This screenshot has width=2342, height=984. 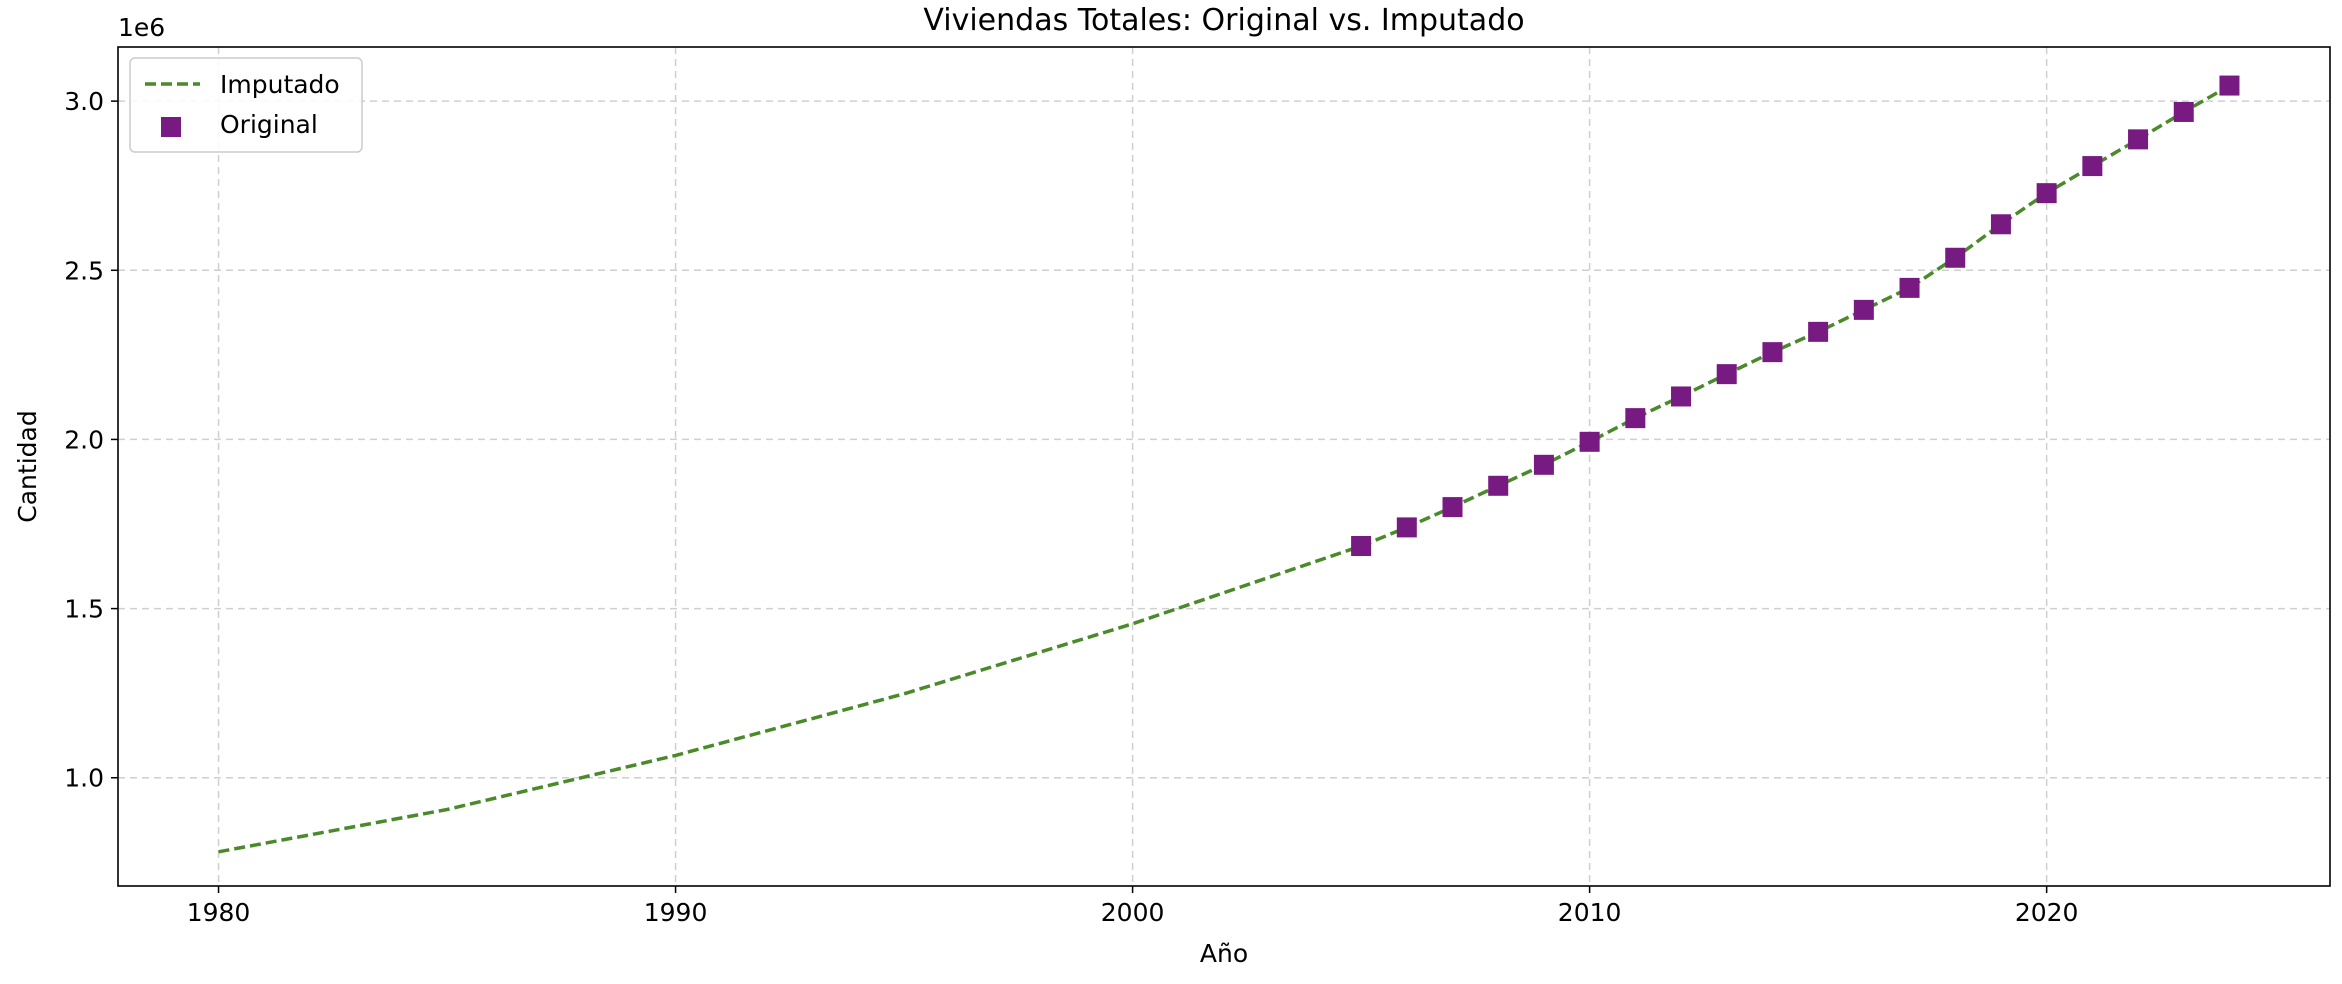 What do you see at coordinates (141, 27) in the screenshot?
I see `y-axis-offset-label: 1e6` at bounding box center [141, 27].